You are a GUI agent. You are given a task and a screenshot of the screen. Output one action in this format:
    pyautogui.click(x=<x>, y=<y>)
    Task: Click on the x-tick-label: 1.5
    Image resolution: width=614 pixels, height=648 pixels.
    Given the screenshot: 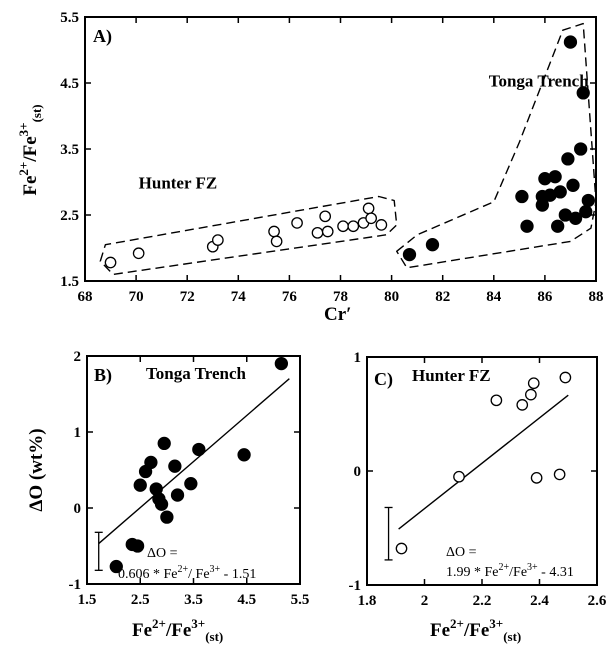 What is the action you would take?
    pyautogui.click(x=87, y=600)
    